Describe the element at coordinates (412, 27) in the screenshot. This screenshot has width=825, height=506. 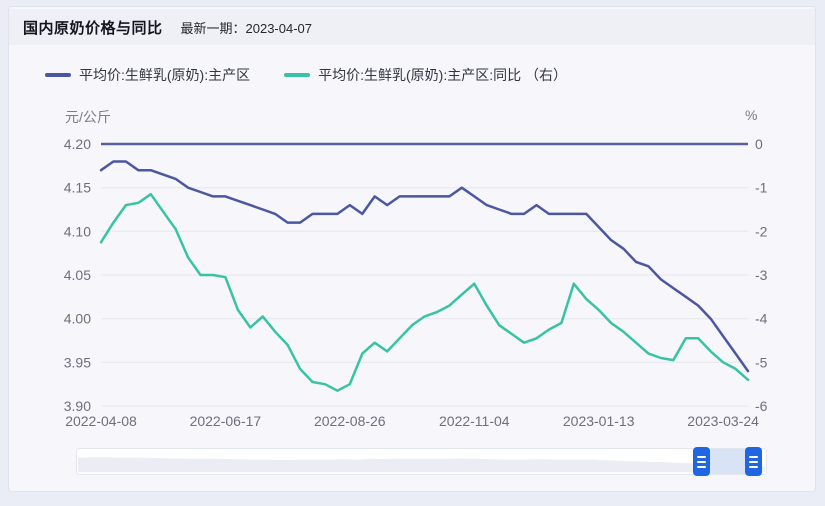
I see `chart-header: 国内原奶价格与同比 最新一期：2023-04-07` at that location.